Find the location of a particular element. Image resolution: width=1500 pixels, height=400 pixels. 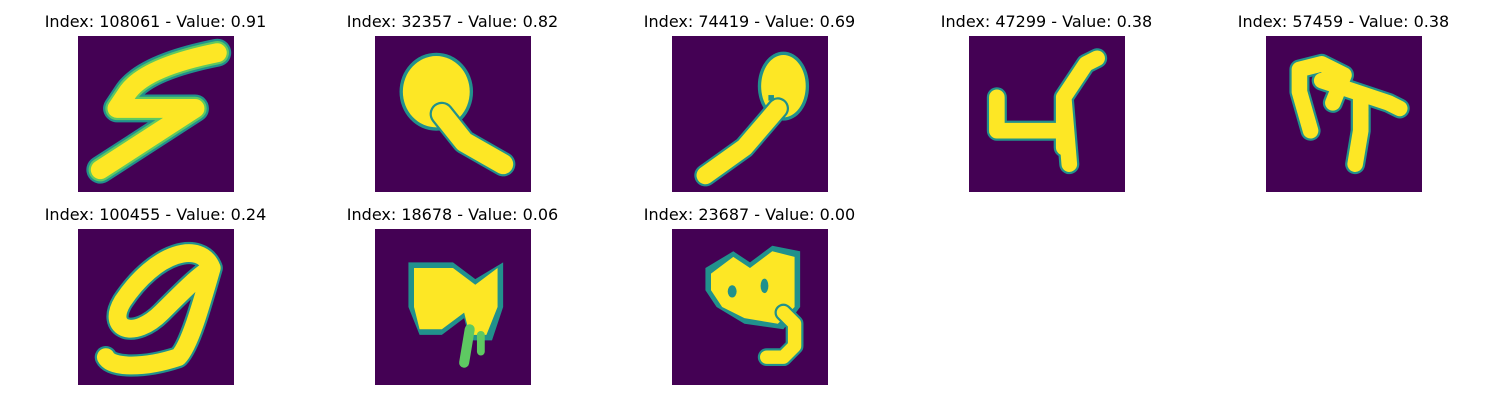

panel-title: Index: 57459 - Value: 0.38 is located at coordinates (1343, 21).